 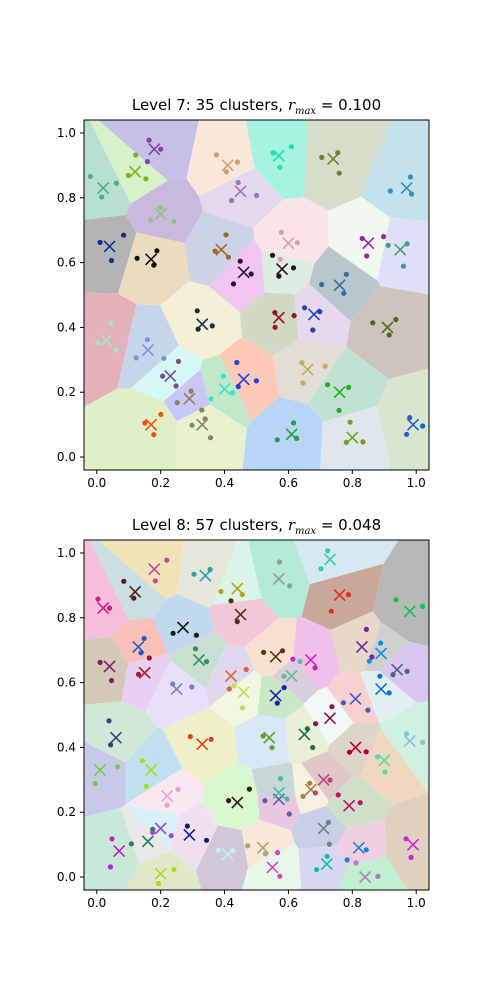 What do you see at coordinates (160, 483) in the screenshot?
I see `x-tick-label: 0.2` at bounding box center [160, 483].